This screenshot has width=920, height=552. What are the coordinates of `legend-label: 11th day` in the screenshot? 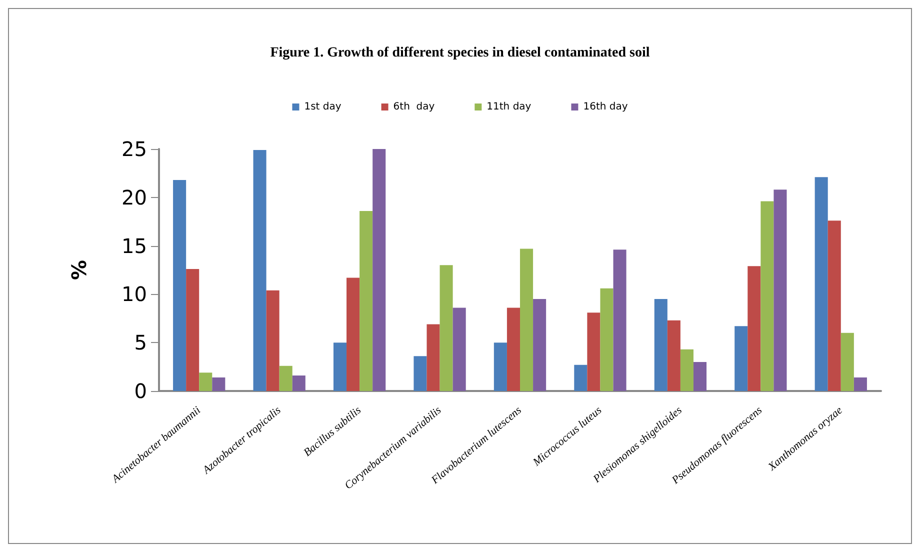 It's located at (509, 107).